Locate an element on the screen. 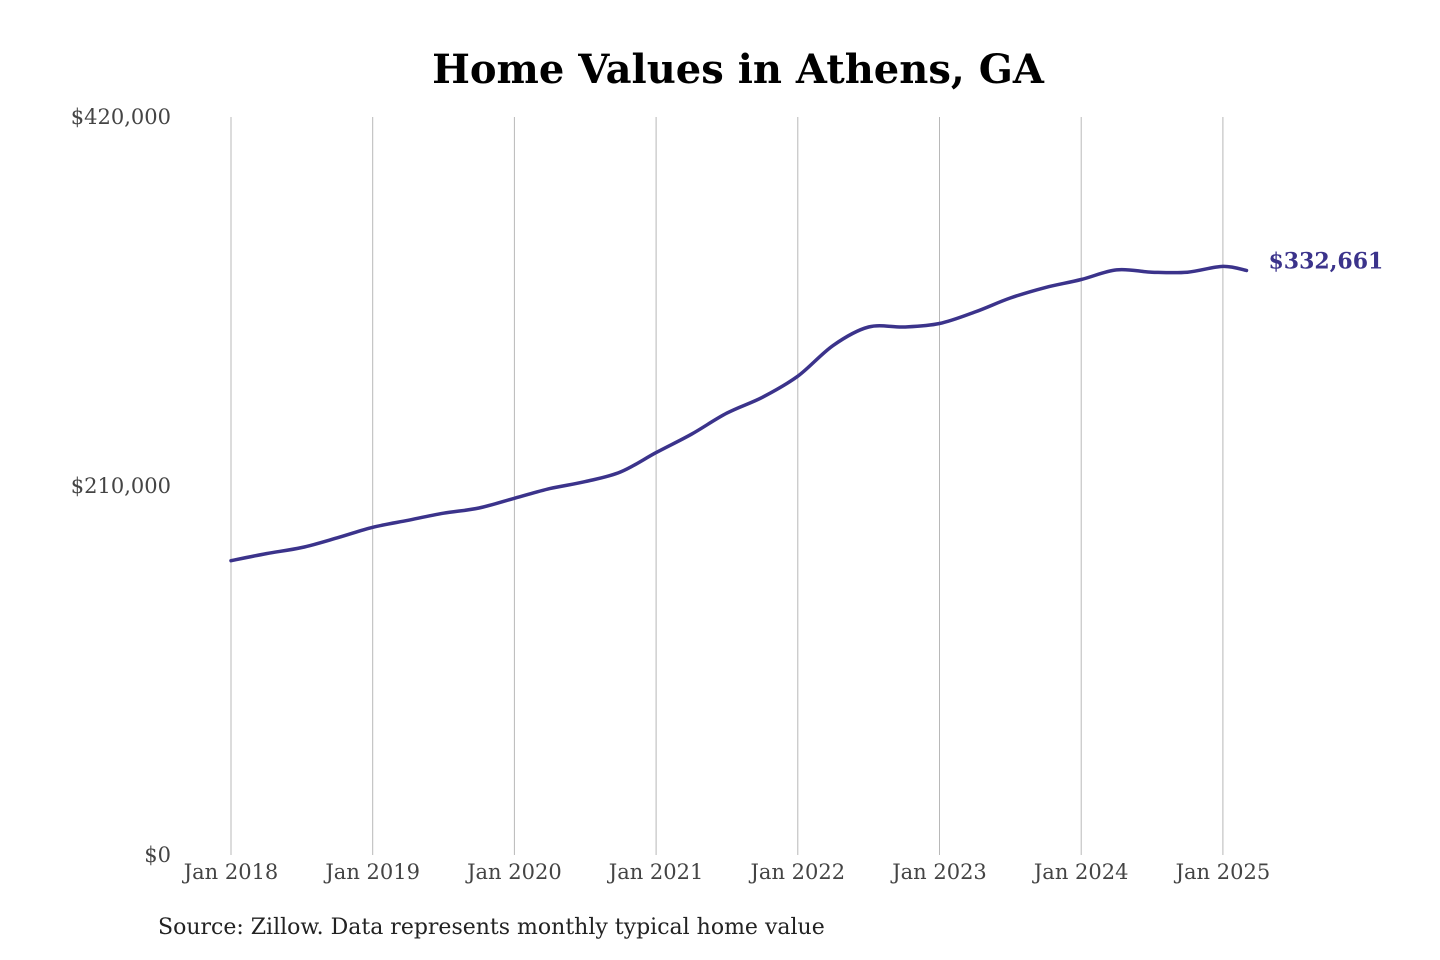 This screenshot has width=1440, height=960. x-tick-label: Jan 2025 is located at coordinates (1222, 872).